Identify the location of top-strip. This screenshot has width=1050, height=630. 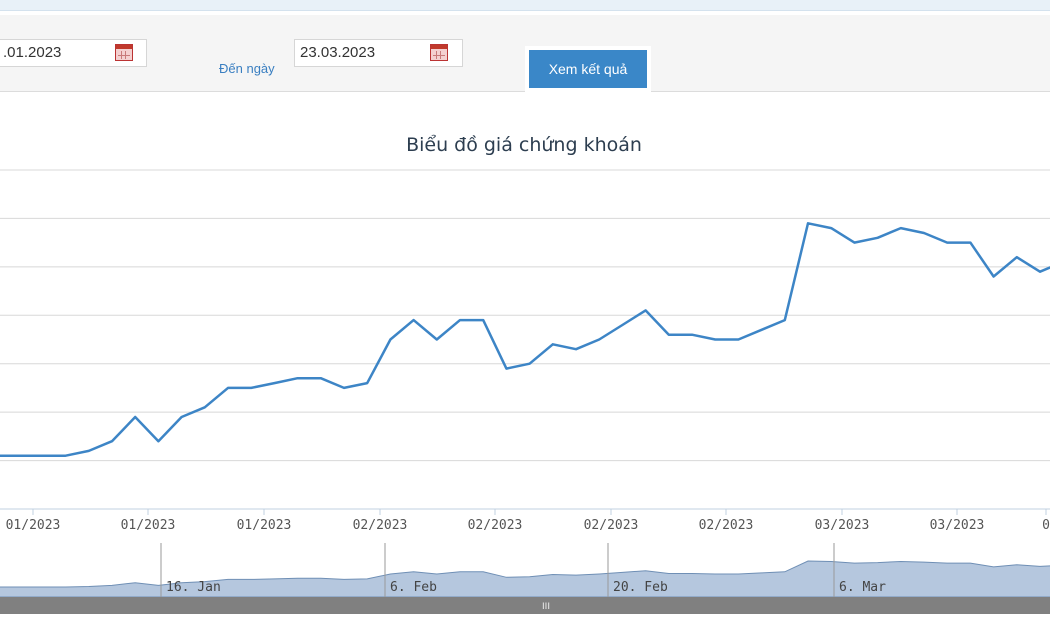
(525, 5).